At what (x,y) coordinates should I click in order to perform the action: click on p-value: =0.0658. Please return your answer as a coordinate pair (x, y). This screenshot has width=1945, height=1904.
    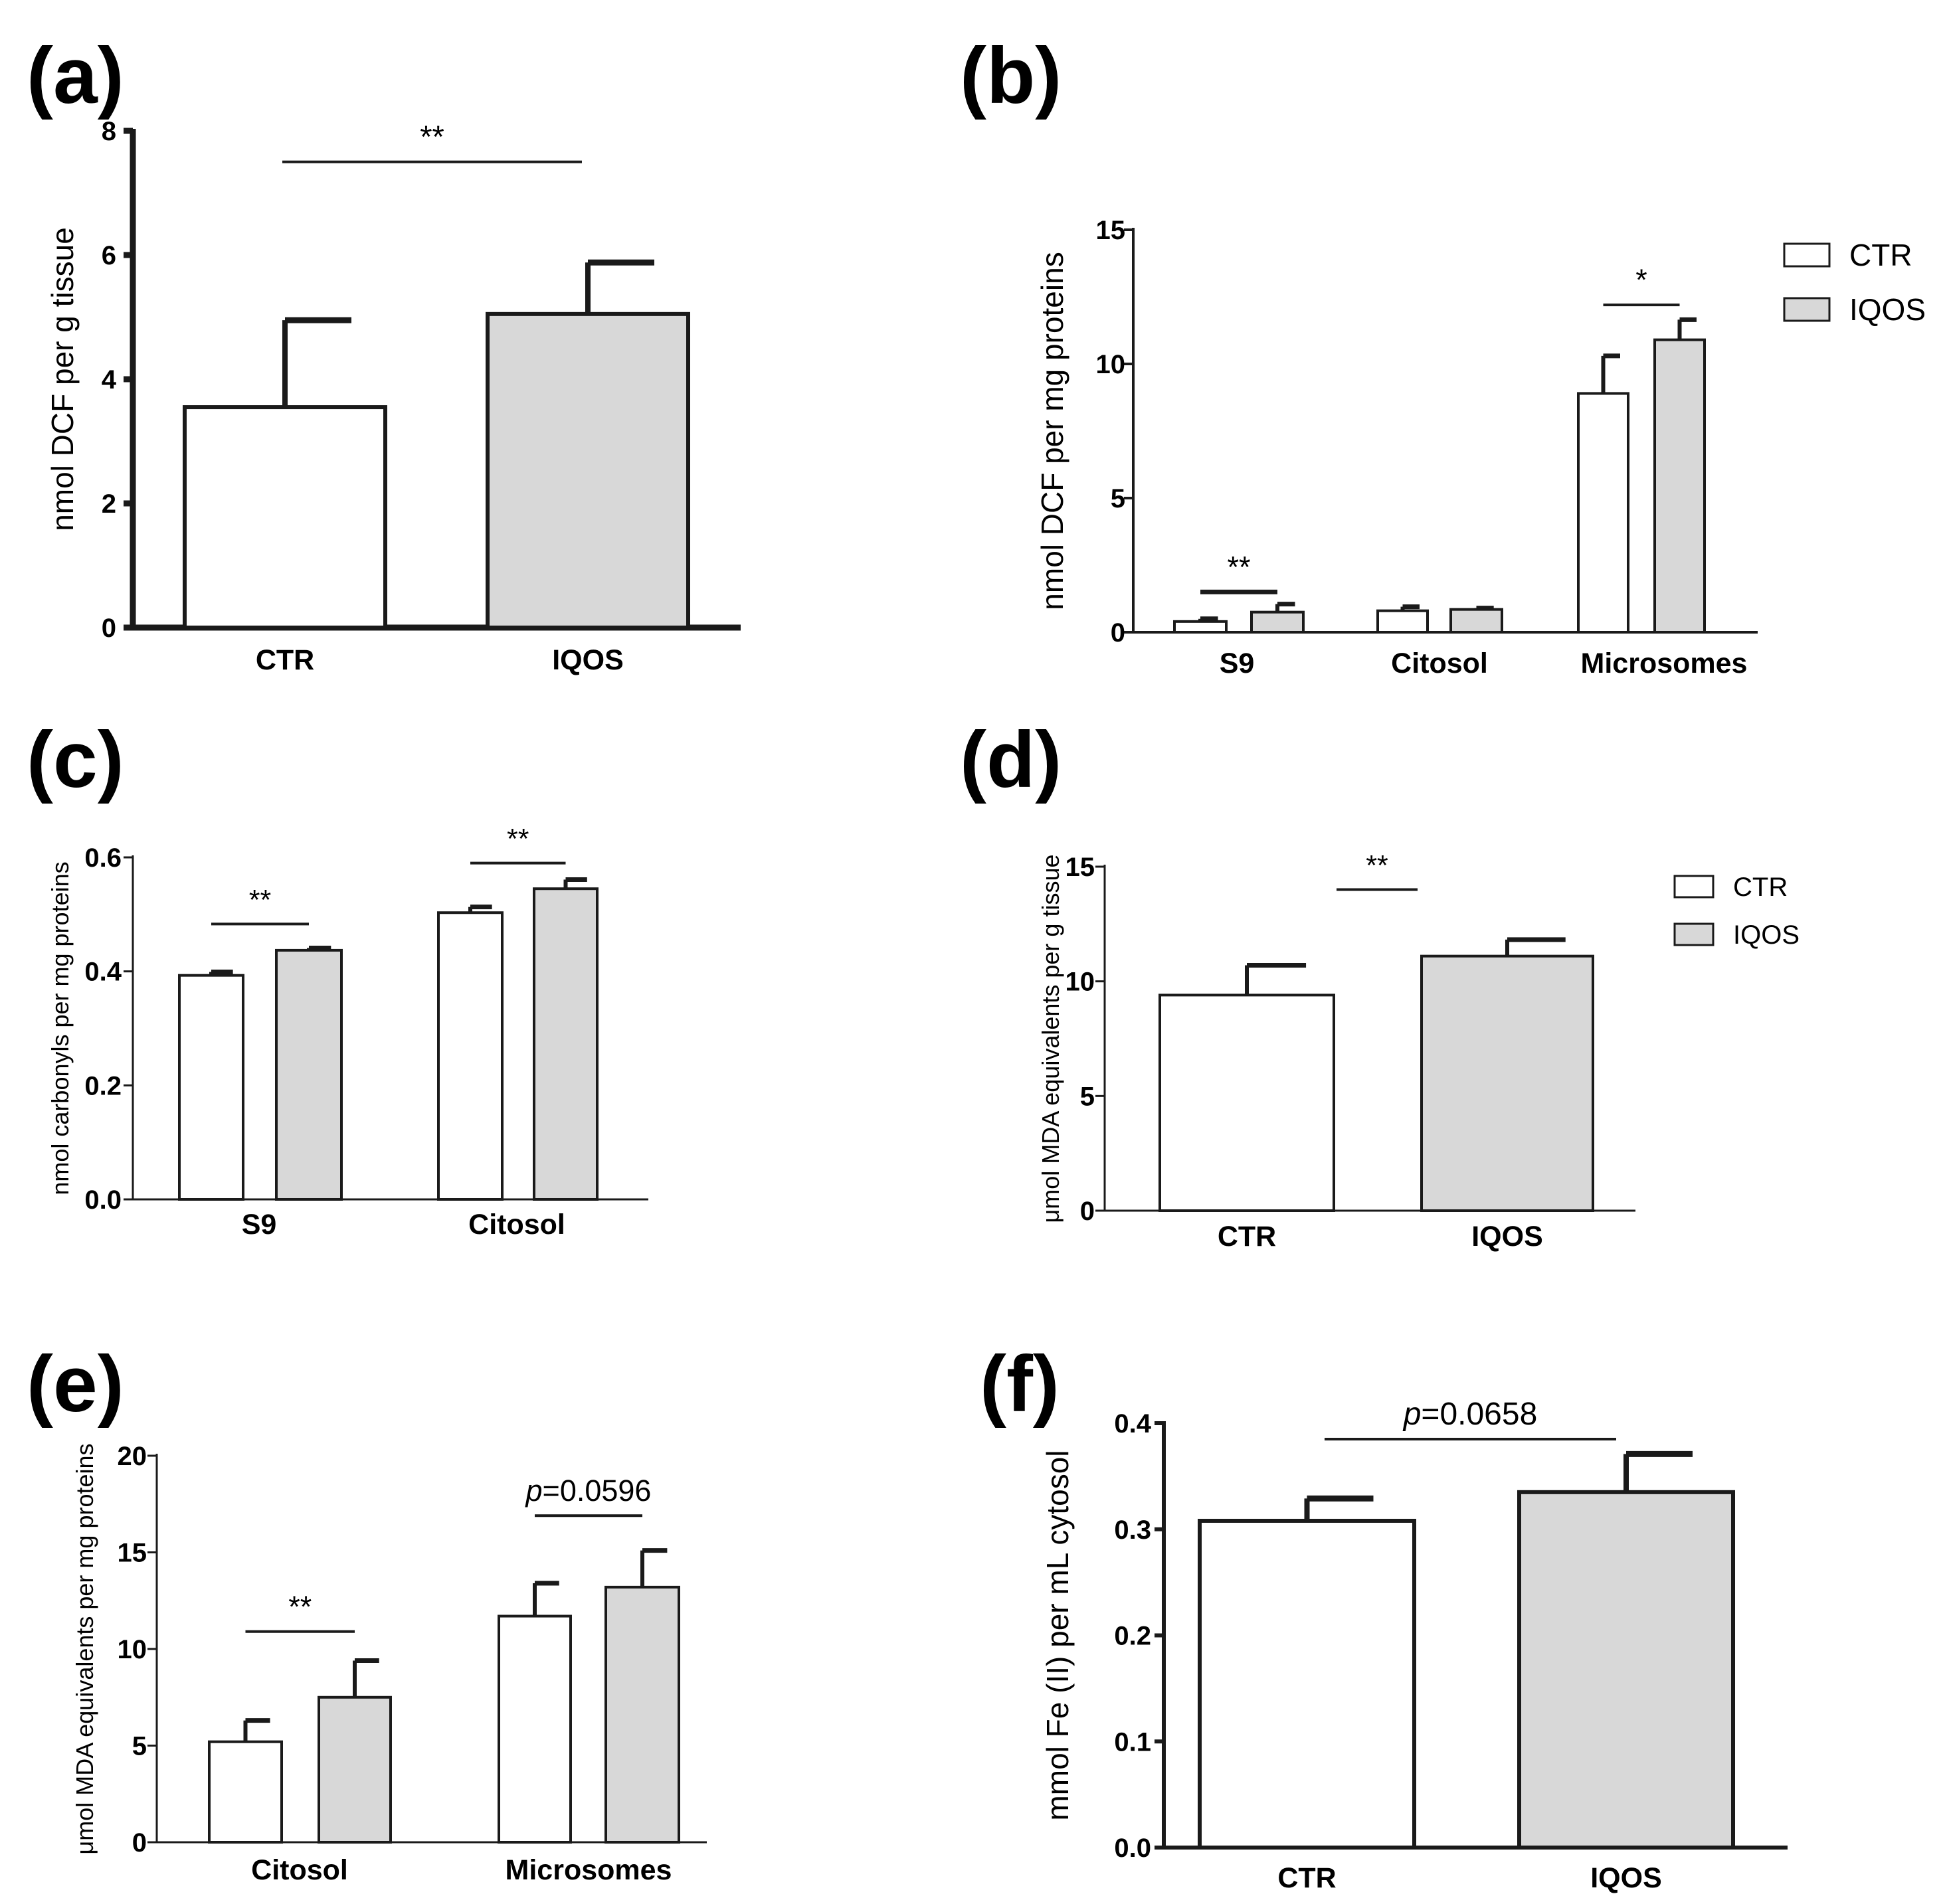
    Looking at the image, I should click on (1479, 1414).